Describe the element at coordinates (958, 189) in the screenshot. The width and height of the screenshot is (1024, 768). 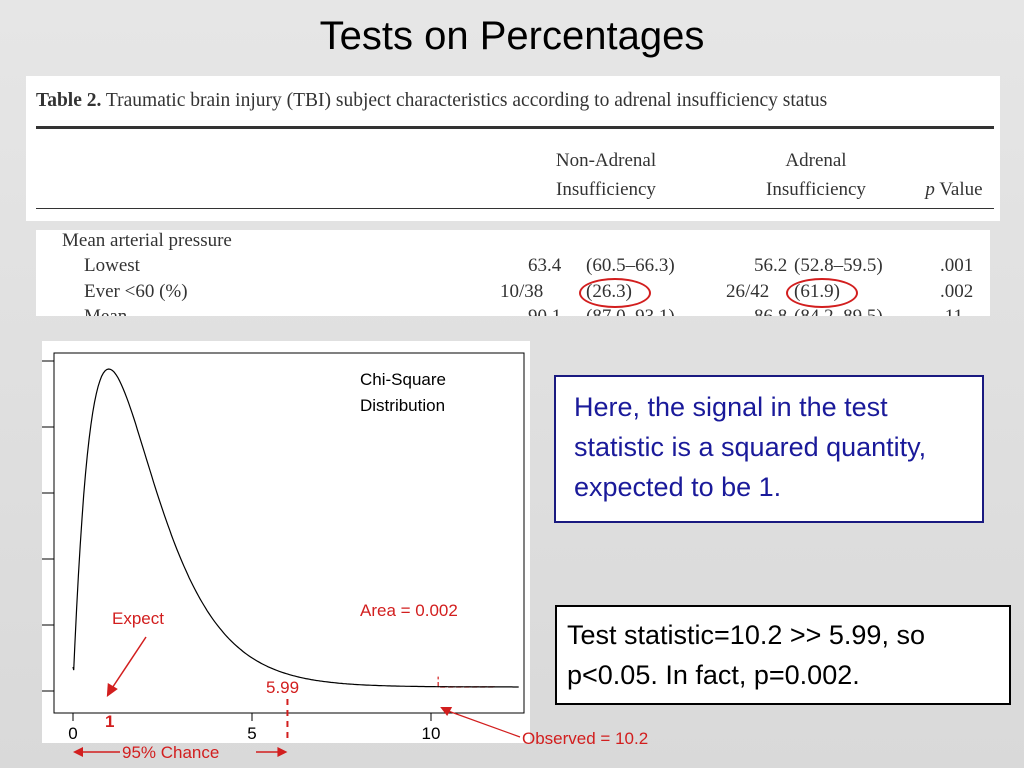
I see `col-header-p-rest: Value` at that location.